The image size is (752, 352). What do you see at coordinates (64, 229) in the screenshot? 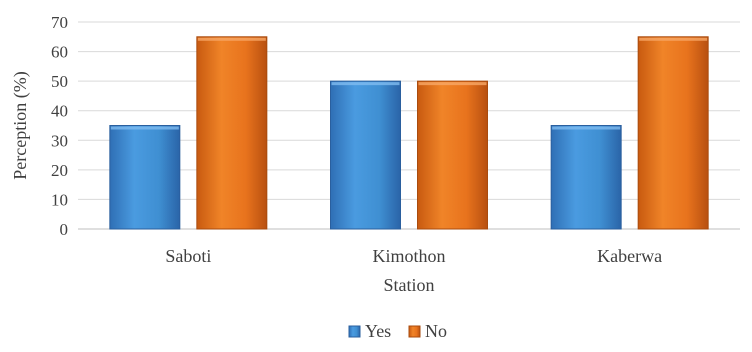
I see `y-tick-label: 0` at bounding box center [64, 229].